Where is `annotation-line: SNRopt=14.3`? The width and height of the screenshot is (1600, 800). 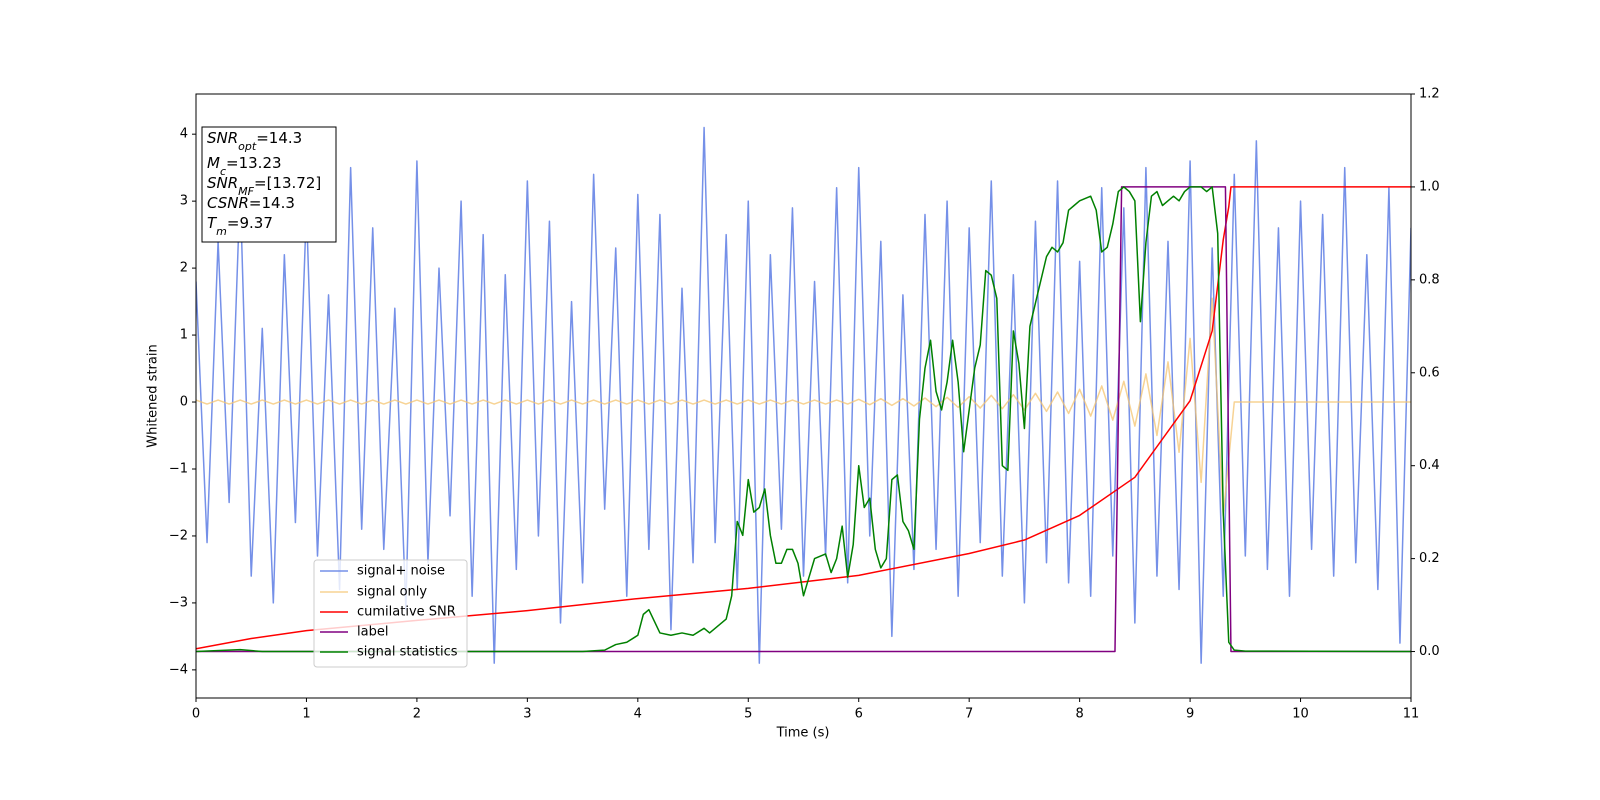
annotation-line: SNRopt=14.3 is located at coordinates (254, 141).